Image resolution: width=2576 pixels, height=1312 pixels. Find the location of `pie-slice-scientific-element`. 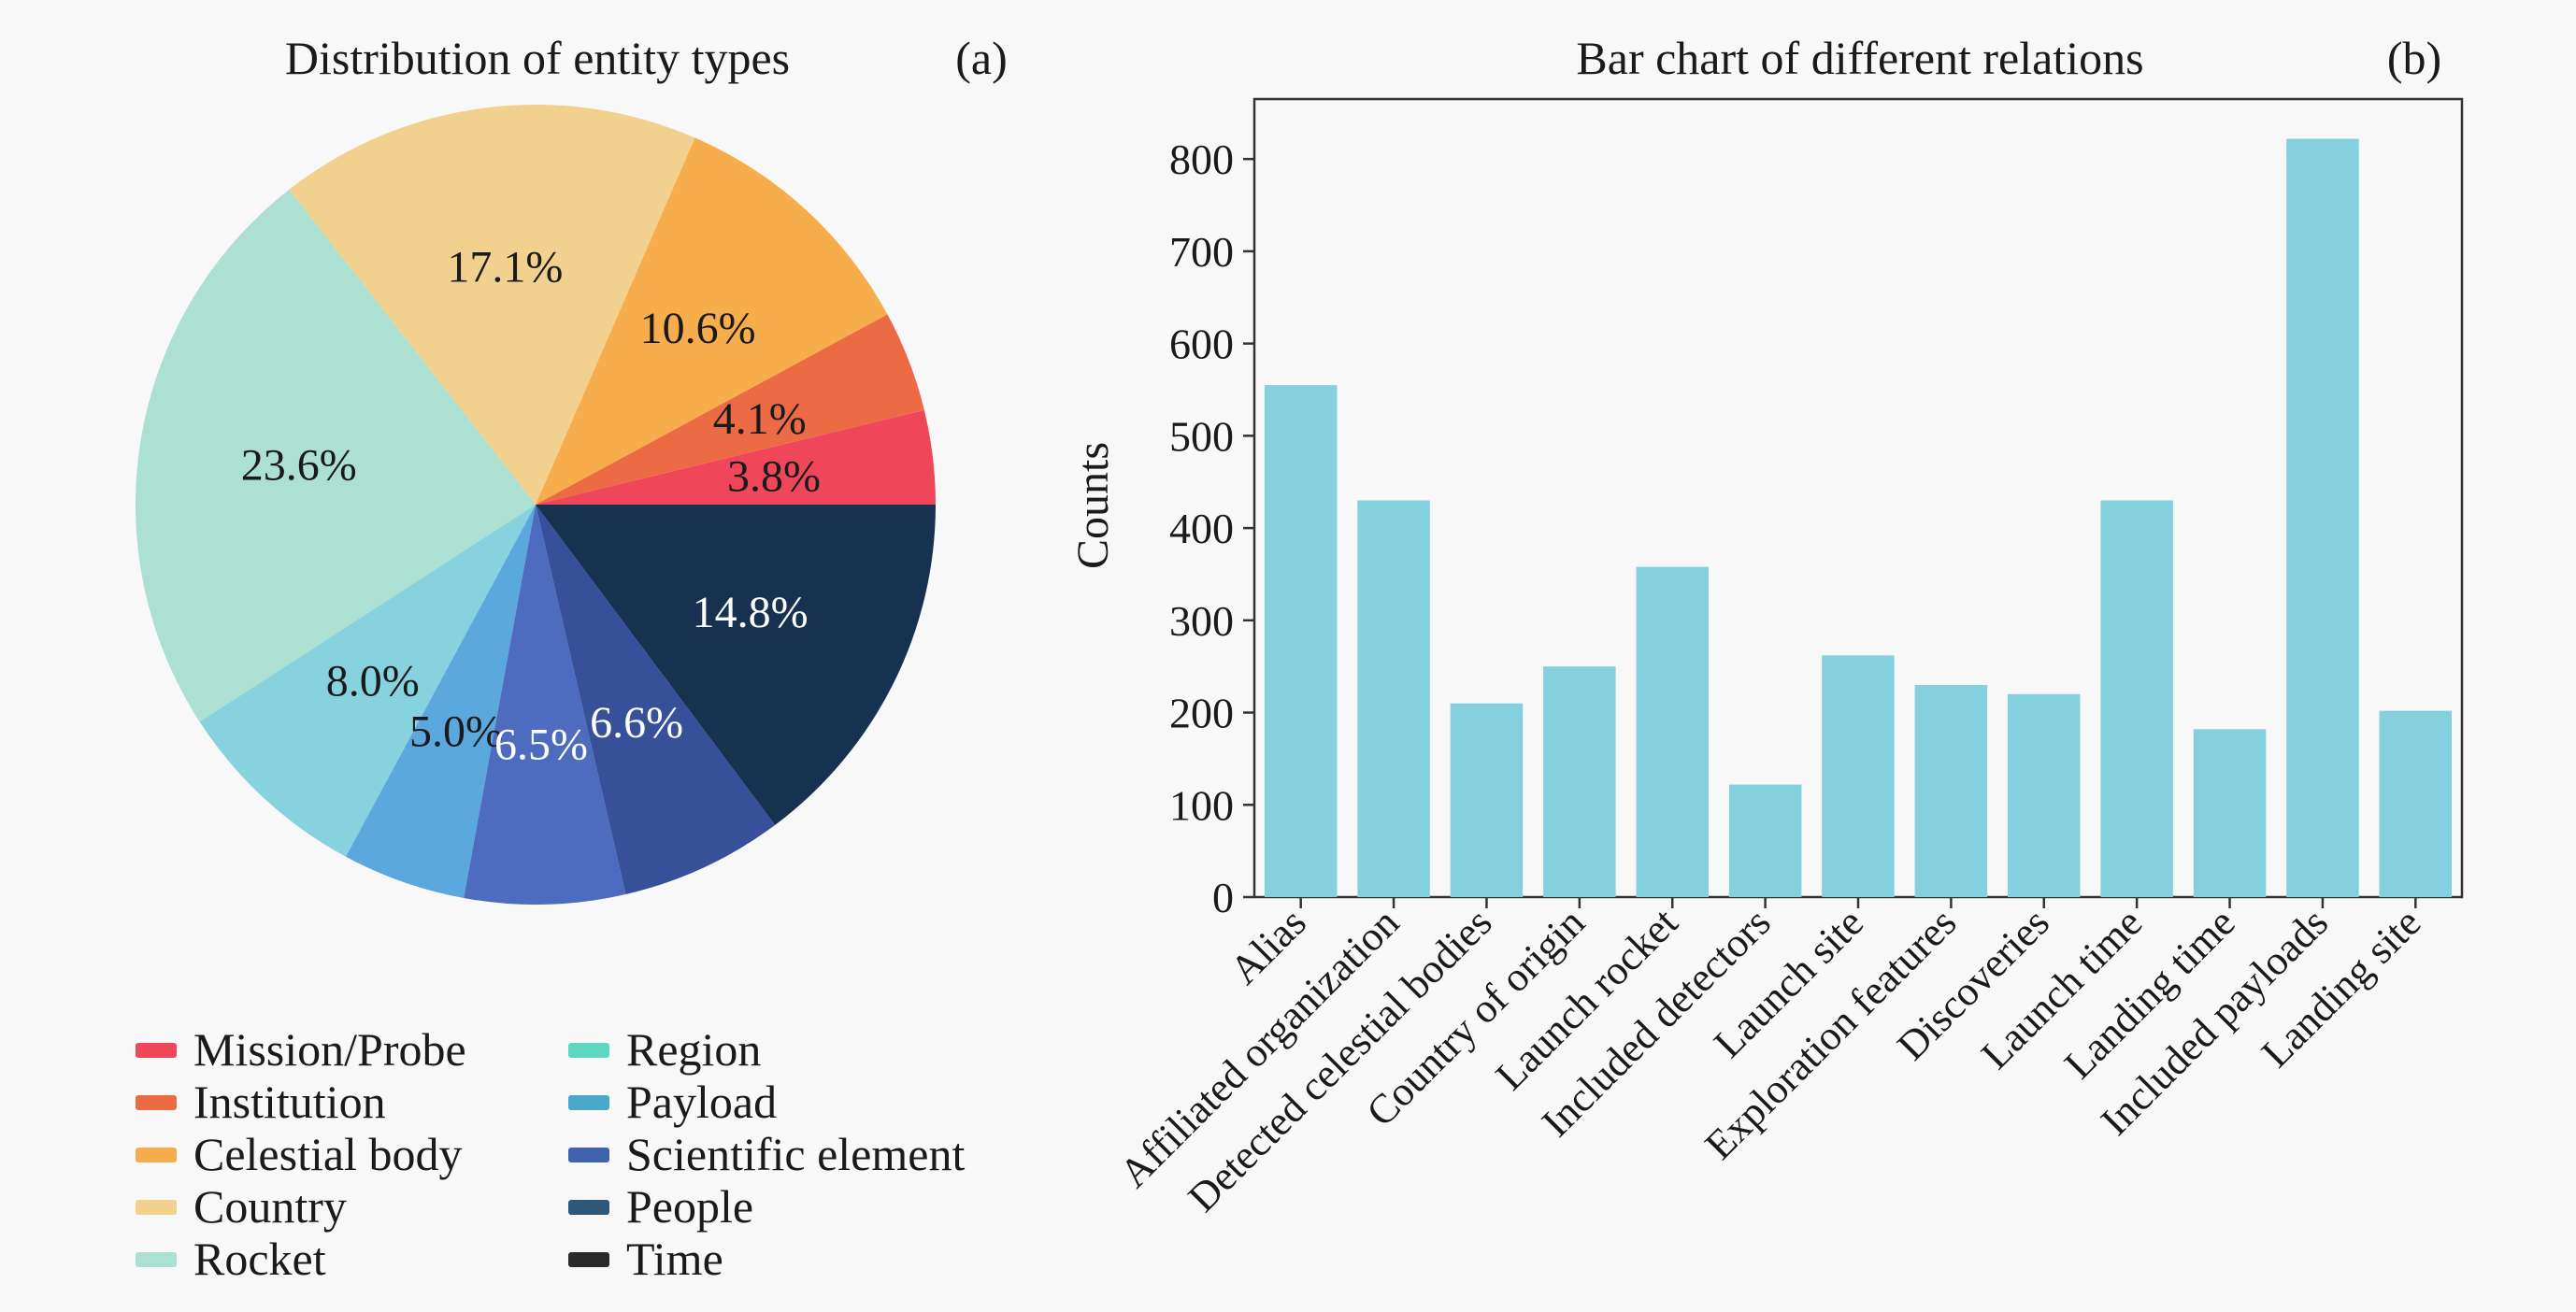

pie-slice-scientific-element is located at coordinates (545, 705).